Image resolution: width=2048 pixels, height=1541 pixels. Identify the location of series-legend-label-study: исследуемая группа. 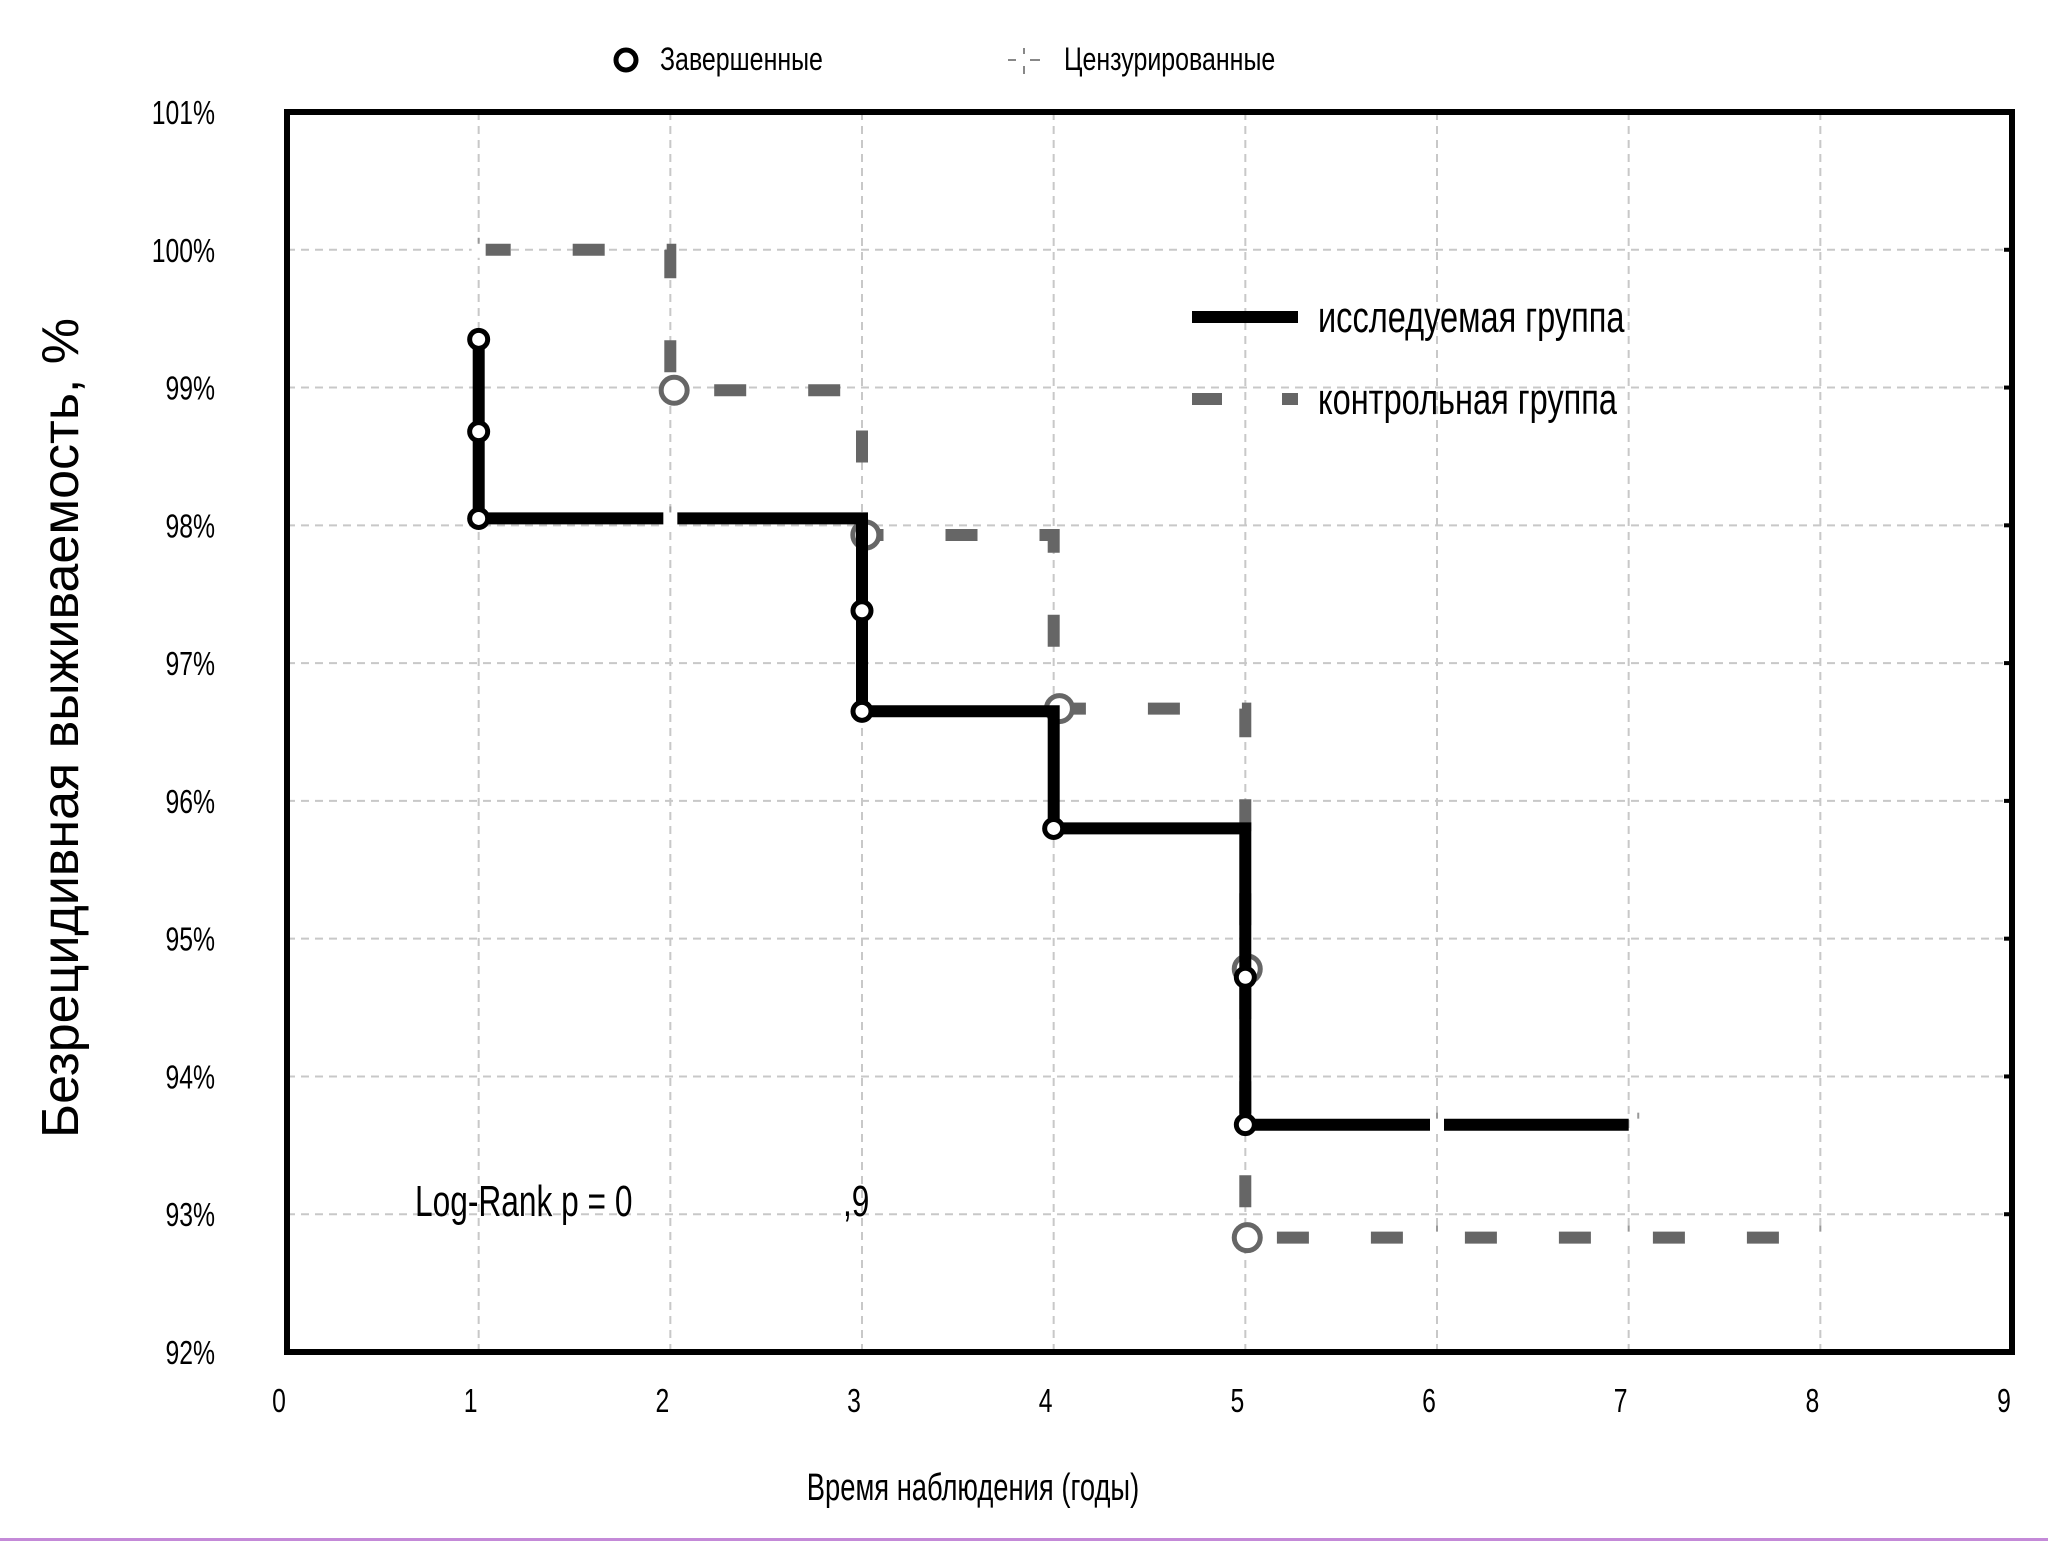
(1471, 317).